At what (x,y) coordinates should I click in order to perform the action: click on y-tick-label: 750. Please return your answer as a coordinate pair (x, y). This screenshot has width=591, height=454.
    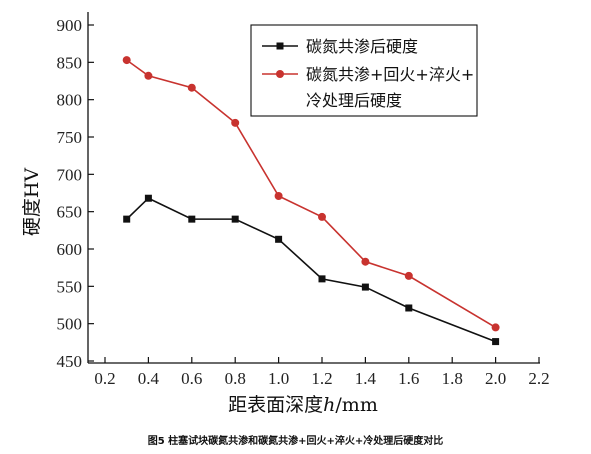
    Looking at the image, I should click on (70, 137).